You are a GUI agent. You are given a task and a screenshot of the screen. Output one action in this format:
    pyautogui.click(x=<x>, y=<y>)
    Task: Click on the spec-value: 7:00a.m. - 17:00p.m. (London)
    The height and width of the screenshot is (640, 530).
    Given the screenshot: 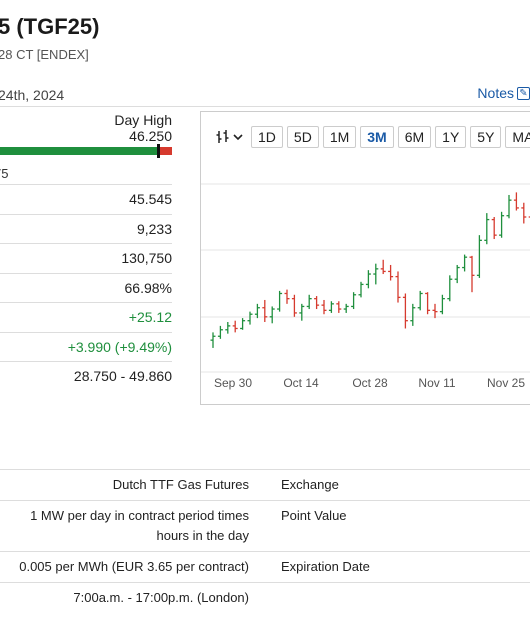 What is the action you would take?
    pyautogui.click(x=161, y=597)
    